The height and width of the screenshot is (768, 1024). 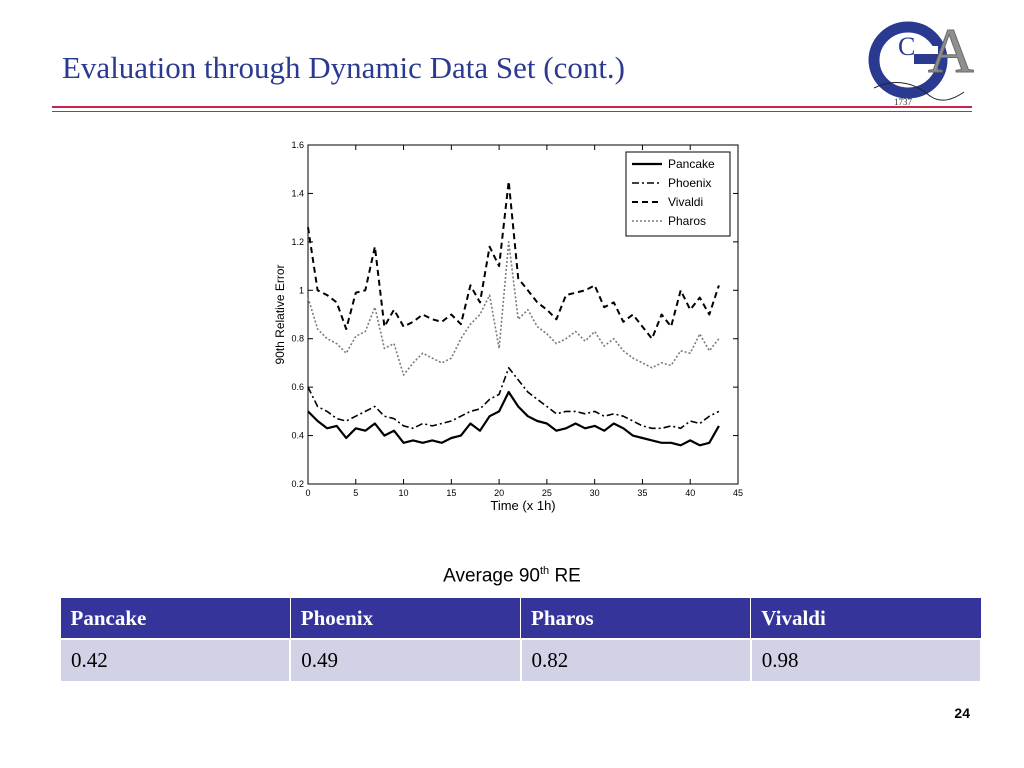 I want to click on series-line-vivaldi, so click(x=513, y=260).